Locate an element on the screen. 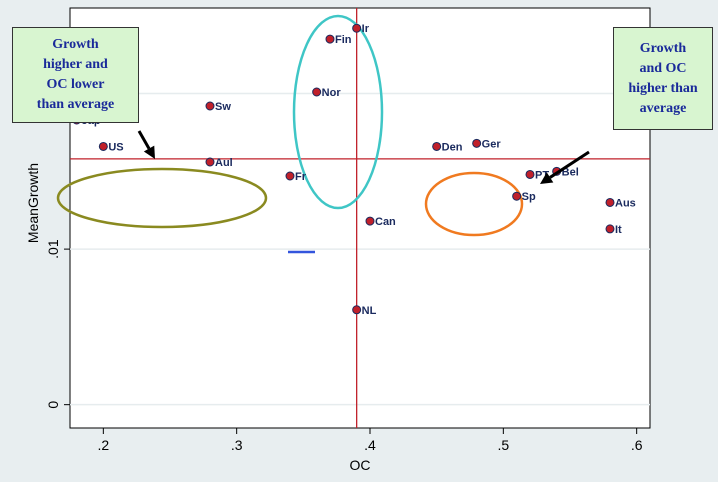  point-aul is located at coordinates (210, 162).